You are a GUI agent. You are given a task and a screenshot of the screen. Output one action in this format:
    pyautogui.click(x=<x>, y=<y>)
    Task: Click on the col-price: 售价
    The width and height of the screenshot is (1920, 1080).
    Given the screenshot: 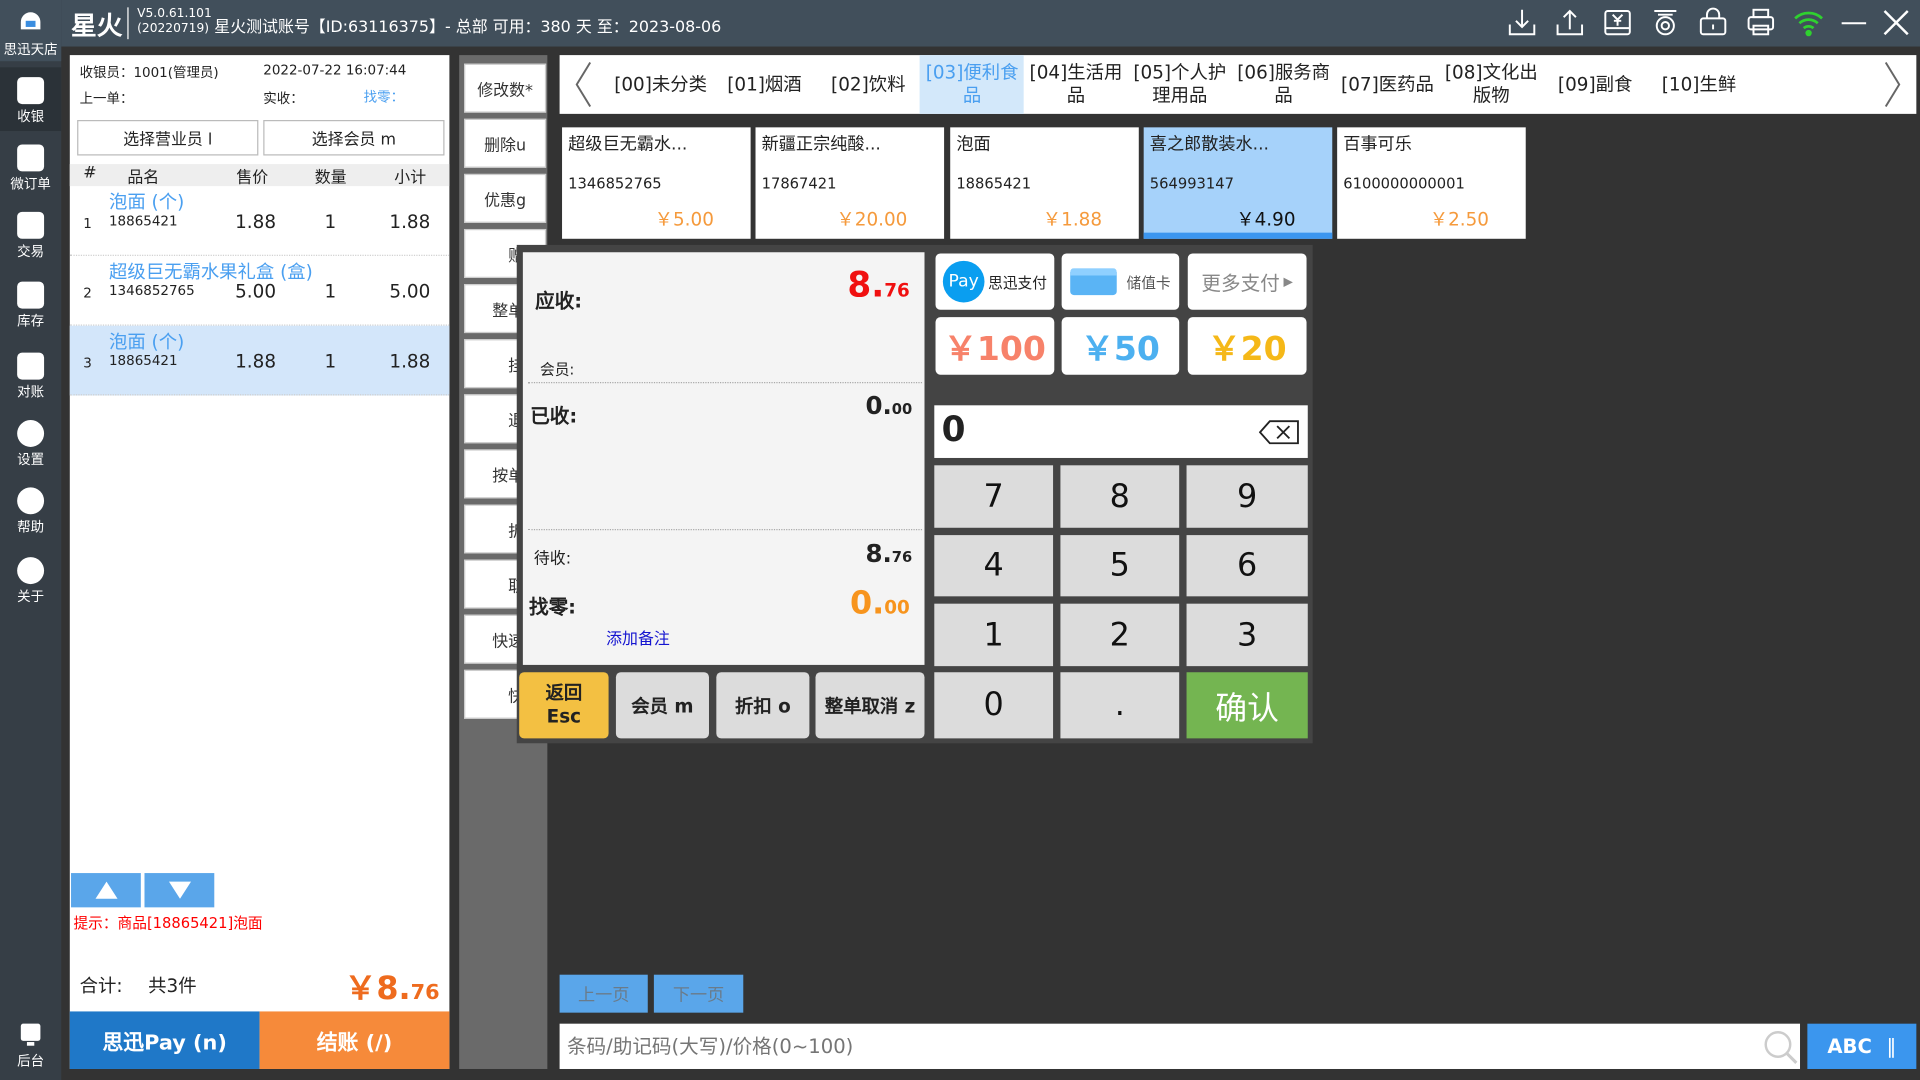 What is the action you would take?
    pyautogui.click(x=252, y=178)
    